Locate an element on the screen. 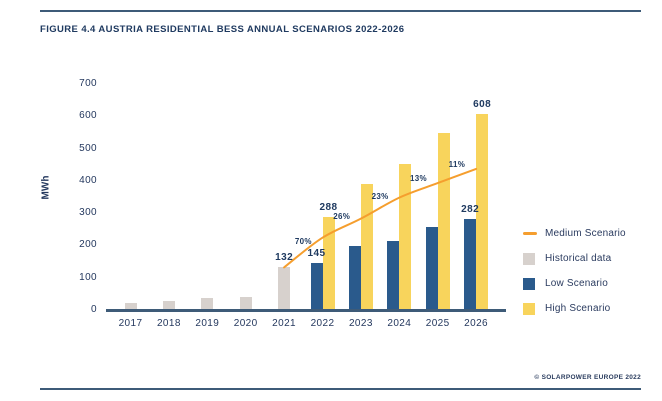 The width and height of the screenshot is (662, 401). growth-label-2024: 23% is located at coordinates (380, 197).